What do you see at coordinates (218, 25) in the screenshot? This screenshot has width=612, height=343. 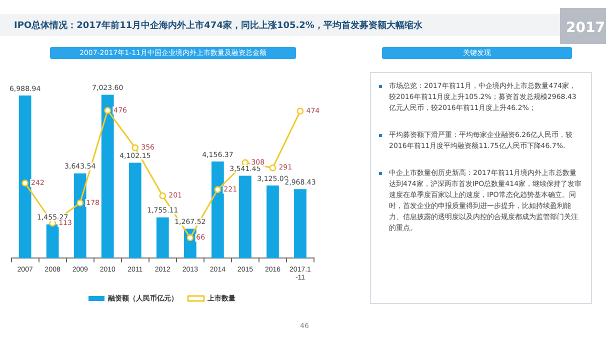 I see `chart-title: IPO总体情况：2017年前11月中企海内外上市474家，同比上涨105.2%，平均首发募资额大幅缩水` at bounding box center [218, 25].